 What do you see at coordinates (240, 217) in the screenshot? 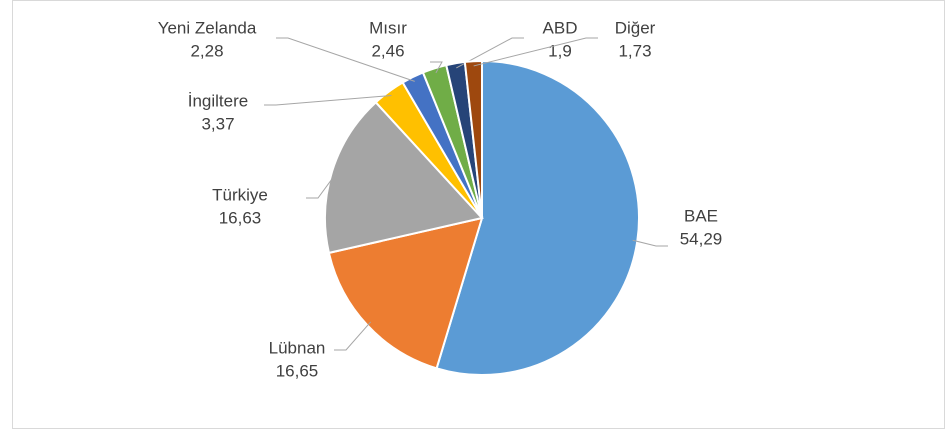
I see `slice-value: 16,63` at bounding box center [240, 217].